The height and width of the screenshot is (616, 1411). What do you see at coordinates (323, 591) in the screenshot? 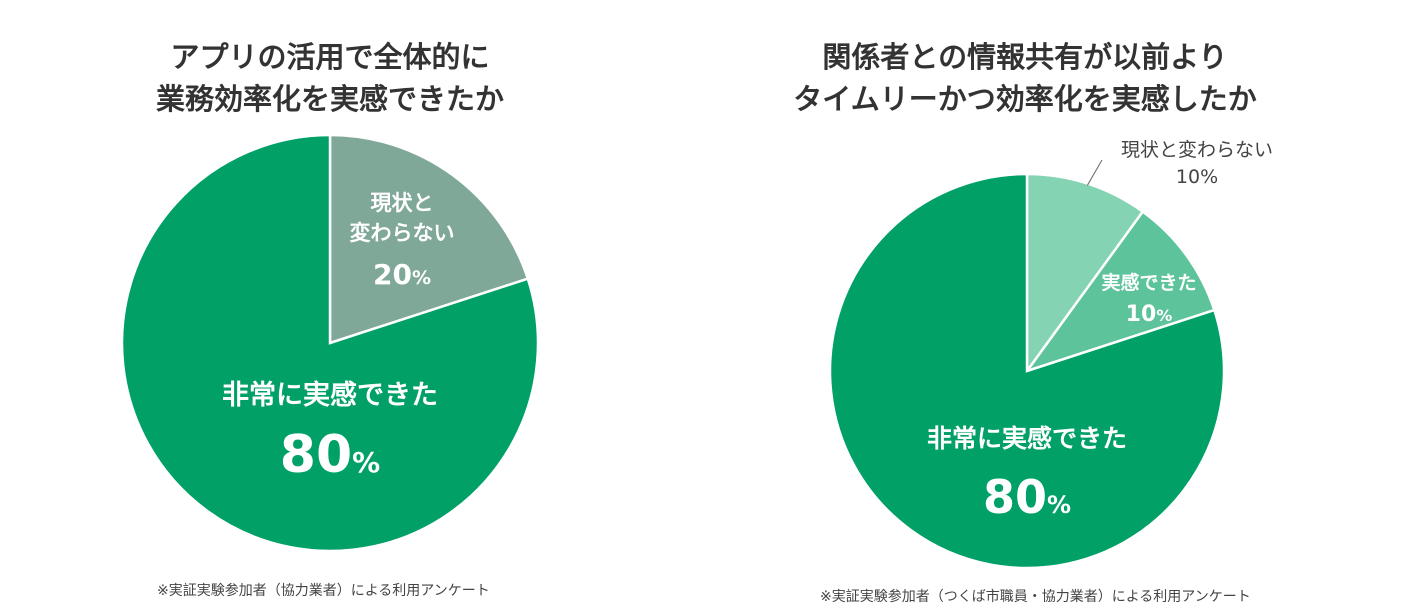
I see `left-footnote: ※実証実験参加者（協力業者）による利用アンケート` at bounding box center [323, 591].